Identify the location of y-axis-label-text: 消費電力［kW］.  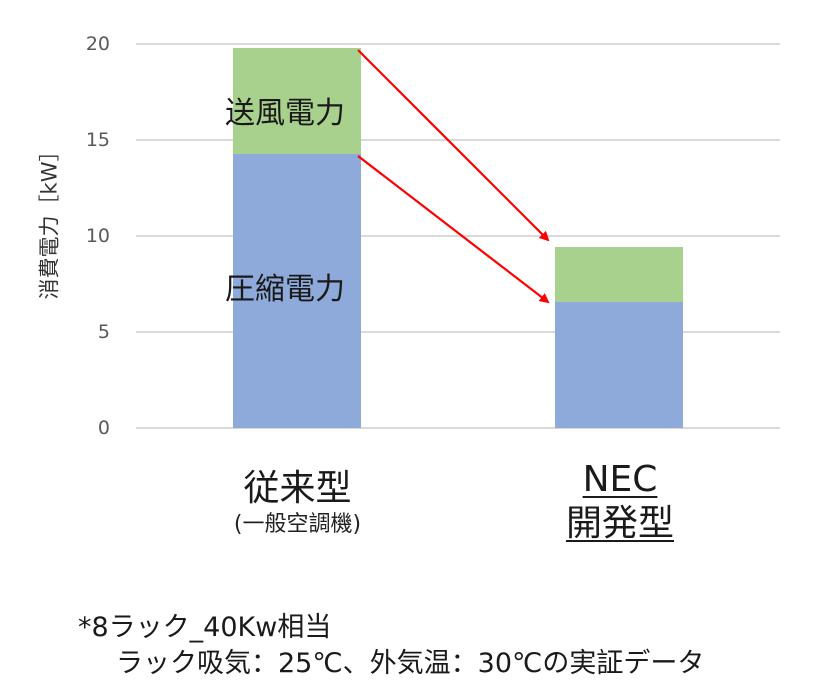
(49, 220).